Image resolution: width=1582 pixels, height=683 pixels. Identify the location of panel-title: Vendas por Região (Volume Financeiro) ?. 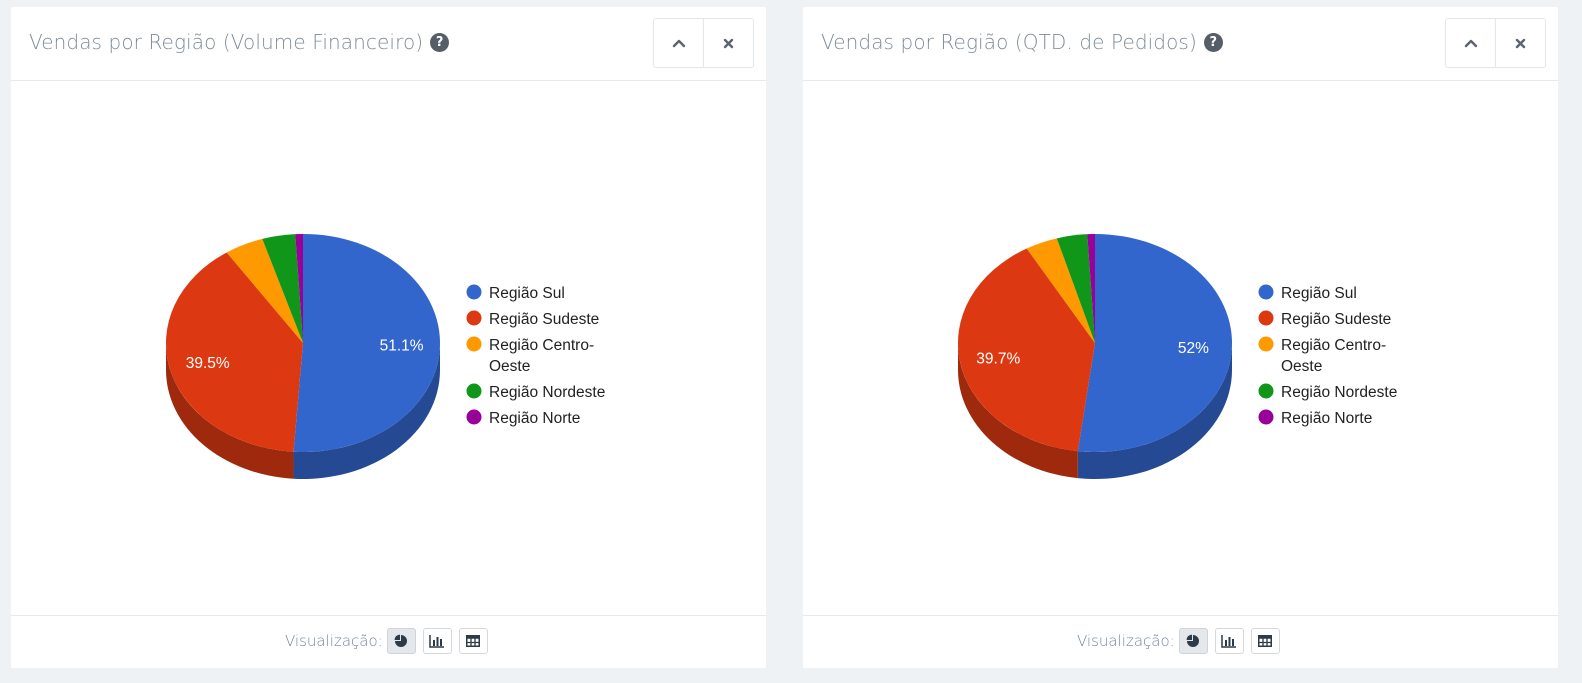
(239, 42).